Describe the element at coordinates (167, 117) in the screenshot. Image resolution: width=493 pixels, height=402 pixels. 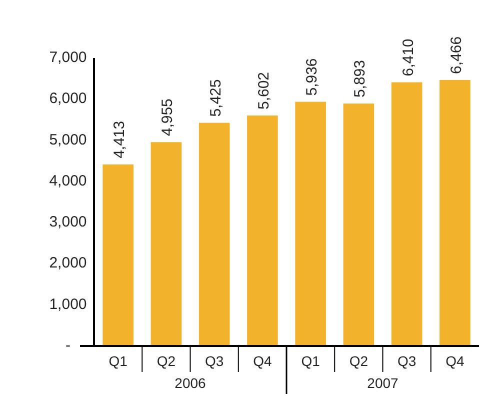
I see `data-label: 4,955` at that location.